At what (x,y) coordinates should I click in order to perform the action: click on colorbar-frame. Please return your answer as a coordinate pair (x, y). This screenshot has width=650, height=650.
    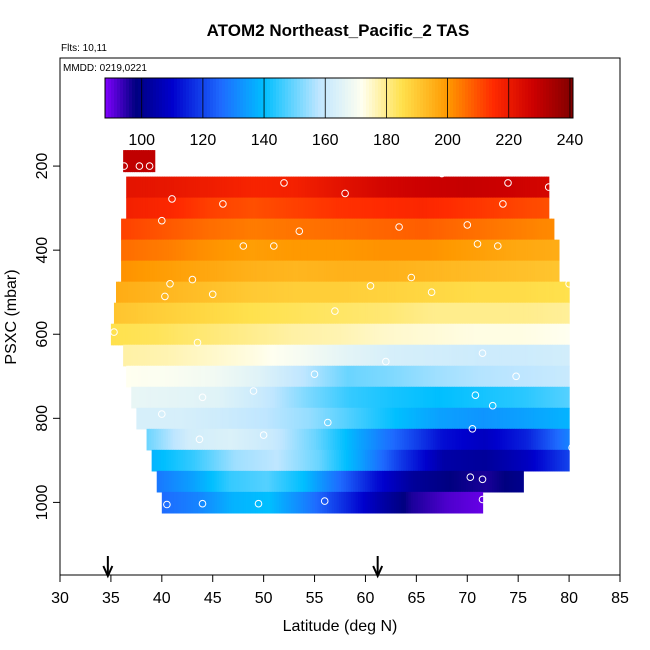
    Looking at the image, I should click on (339, 98).